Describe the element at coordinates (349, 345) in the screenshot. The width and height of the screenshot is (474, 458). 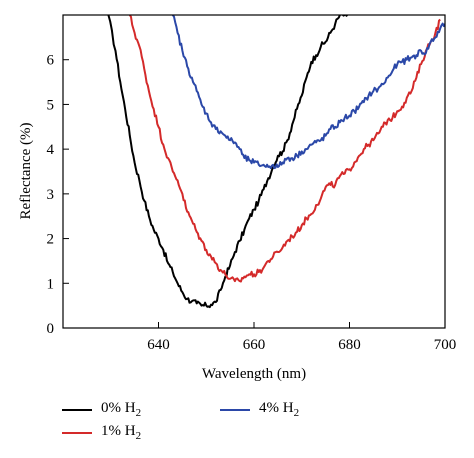
I see `x-tick-label-680: 680` at that location.